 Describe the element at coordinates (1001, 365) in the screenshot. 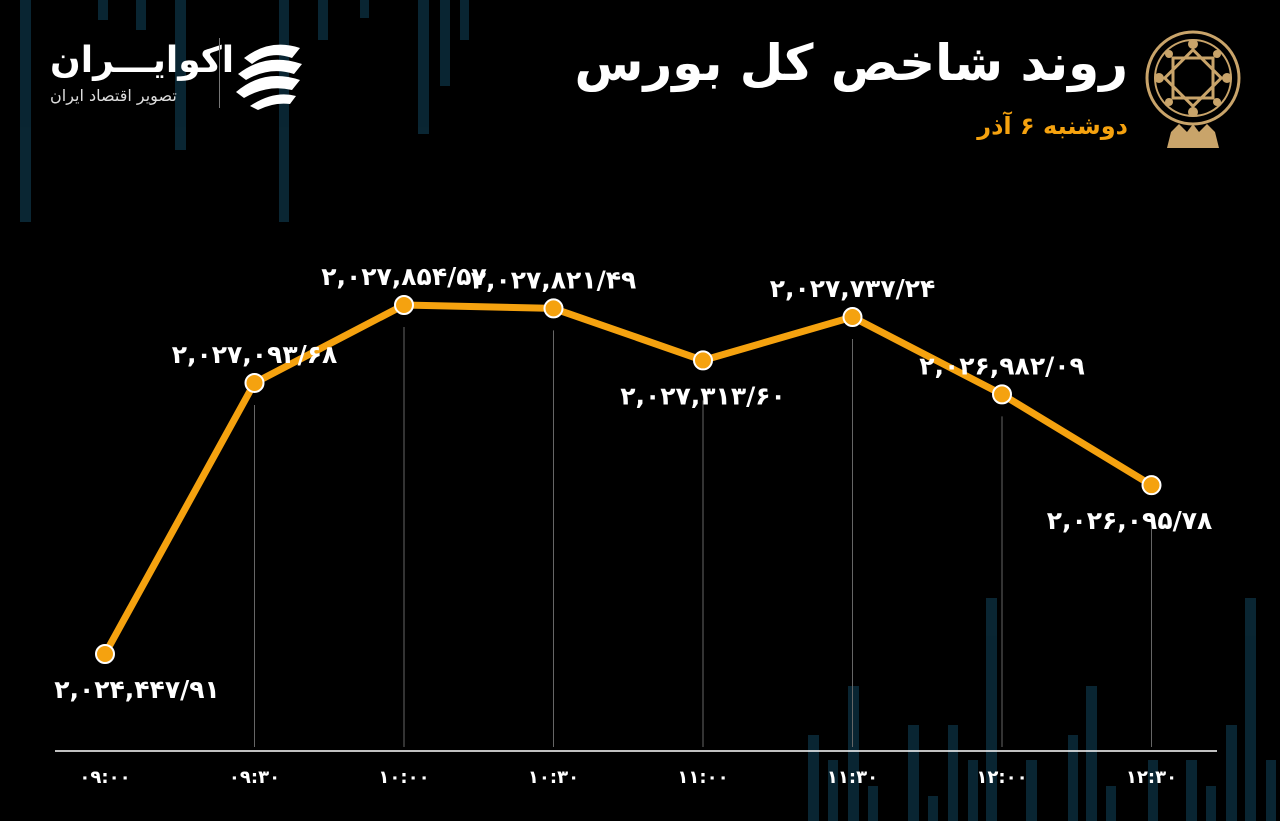

I see `value-label: ۲,۰۲۶,۹۸۲/۰۹` at that location.